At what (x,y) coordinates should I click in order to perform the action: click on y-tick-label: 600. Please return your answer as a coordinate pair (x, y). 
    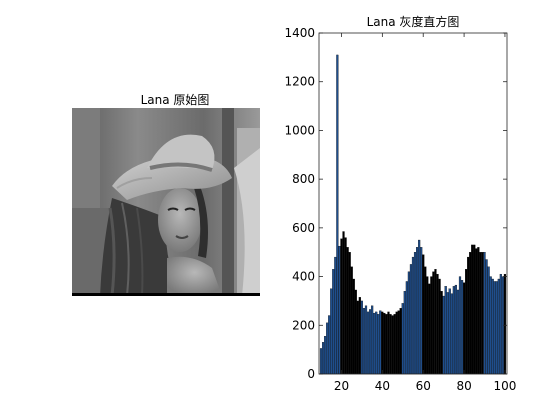
    Looking at the image, I should click on (303, 228).